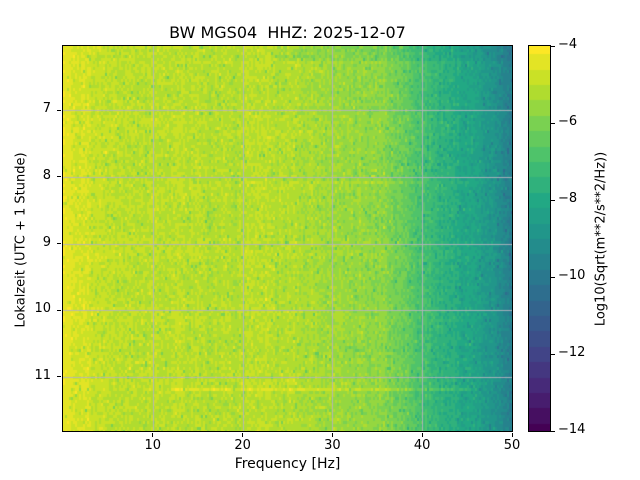 The width and height of the screenshot is (640, 480). Describe the element at coordinates (572, 275) in the screenshot. I see `colorbar-tick-label: −10` at that location.